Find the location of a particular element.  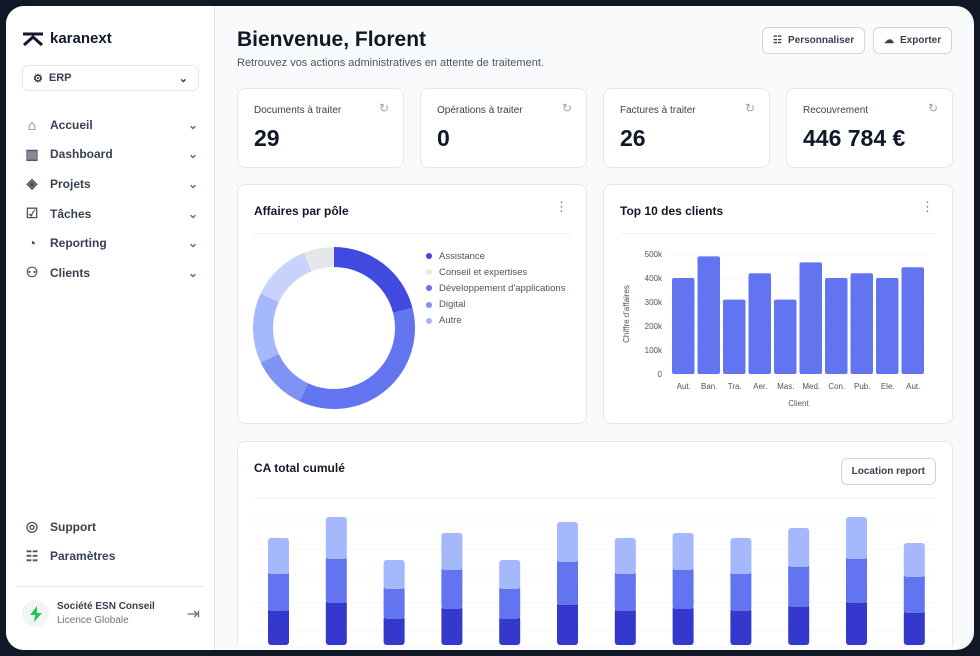

legend-label: Autre is located at coordinates (450, 321).